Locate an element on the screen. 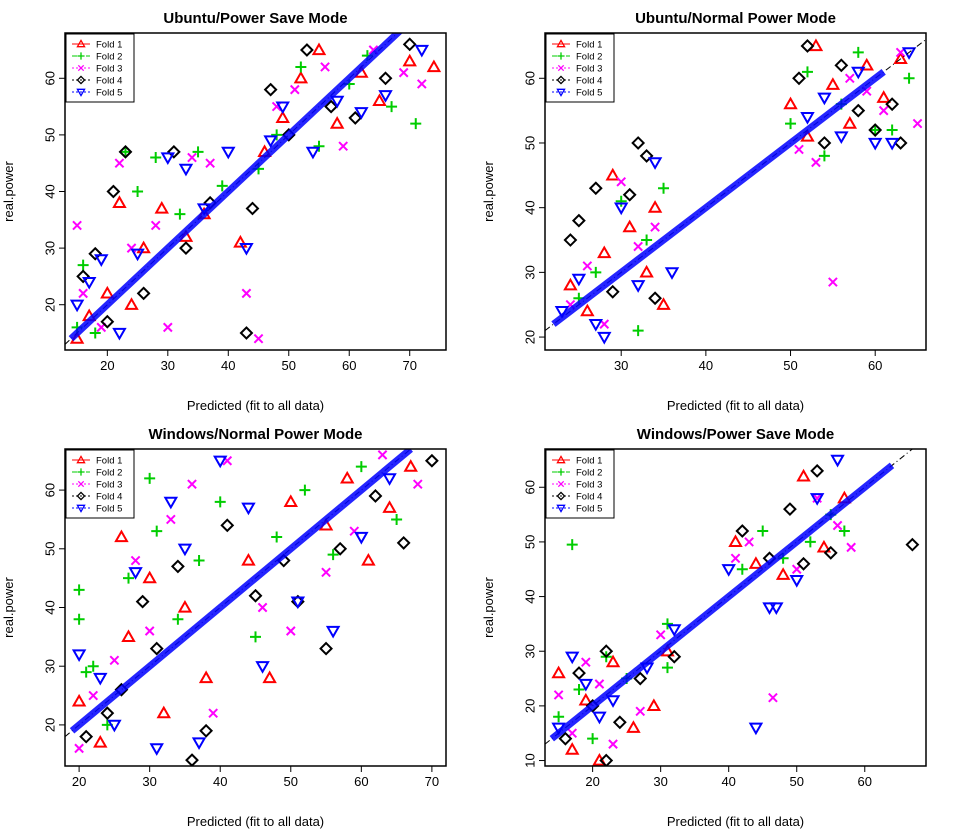 The image size is (960, 831). legend-label: Fold 5 is located at coordinates (589, 509).